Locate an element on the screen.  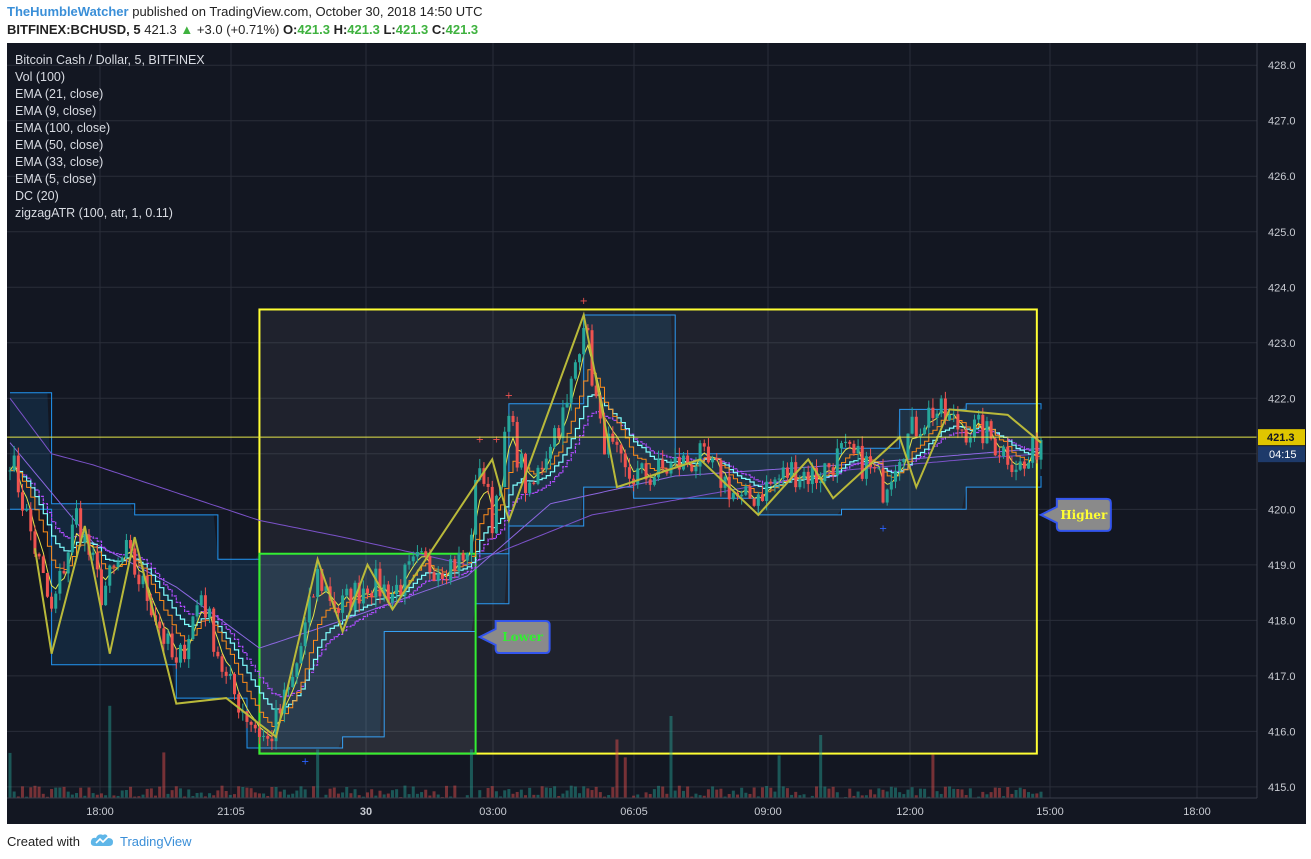
tradingview-cloud-icon is located at coordinates (102, 841).